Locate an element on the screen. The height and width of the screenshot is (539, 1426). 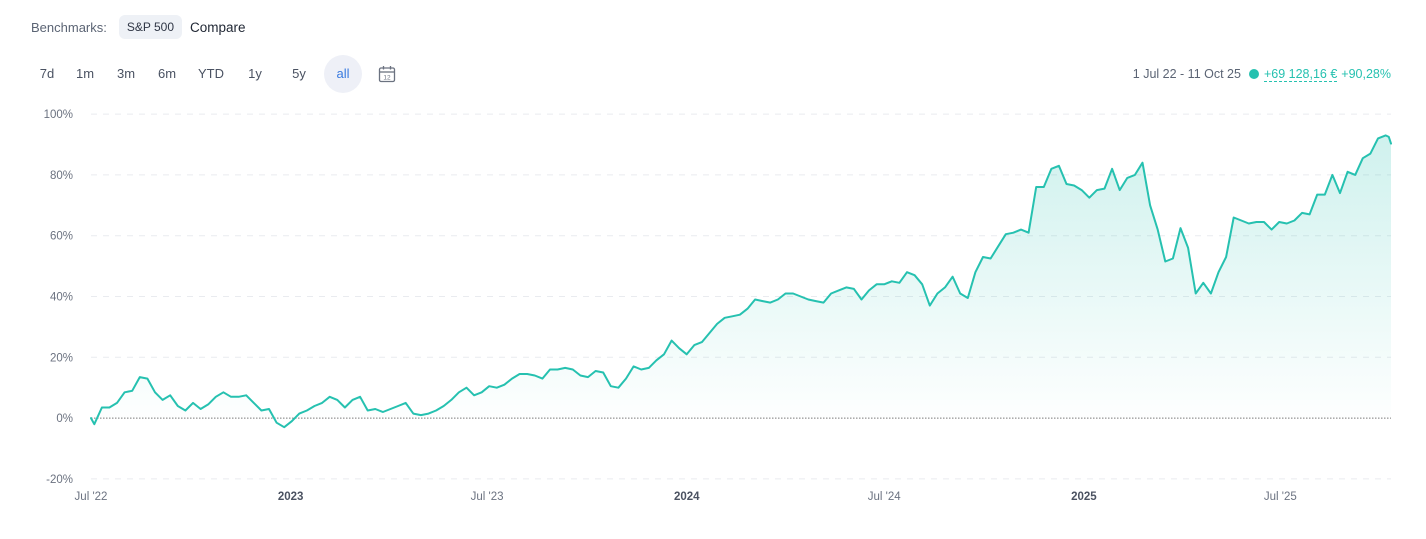
range-1y-button: 1y is located at coordinates (255, 73).